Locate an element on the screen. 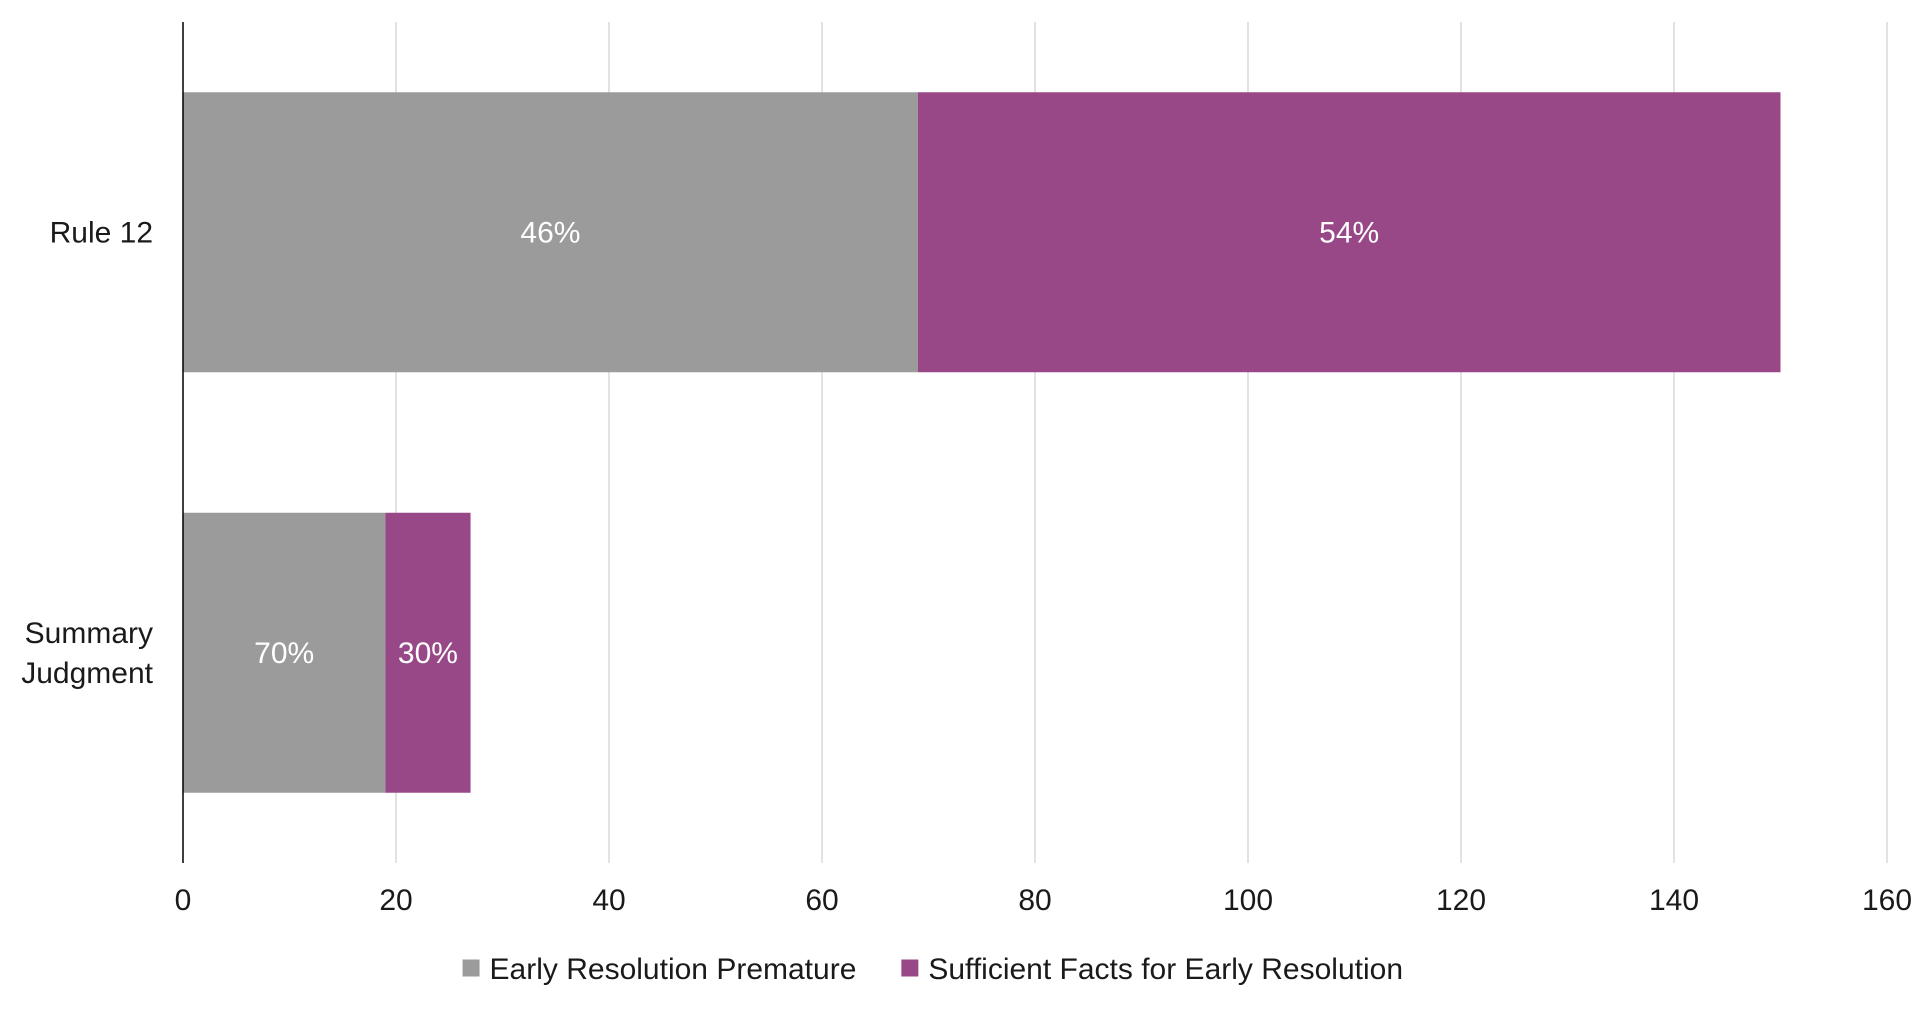 This screenshot has height=1009, width=1920. legend-label: Early Resolution Premature is located at coordinates (673, 969).